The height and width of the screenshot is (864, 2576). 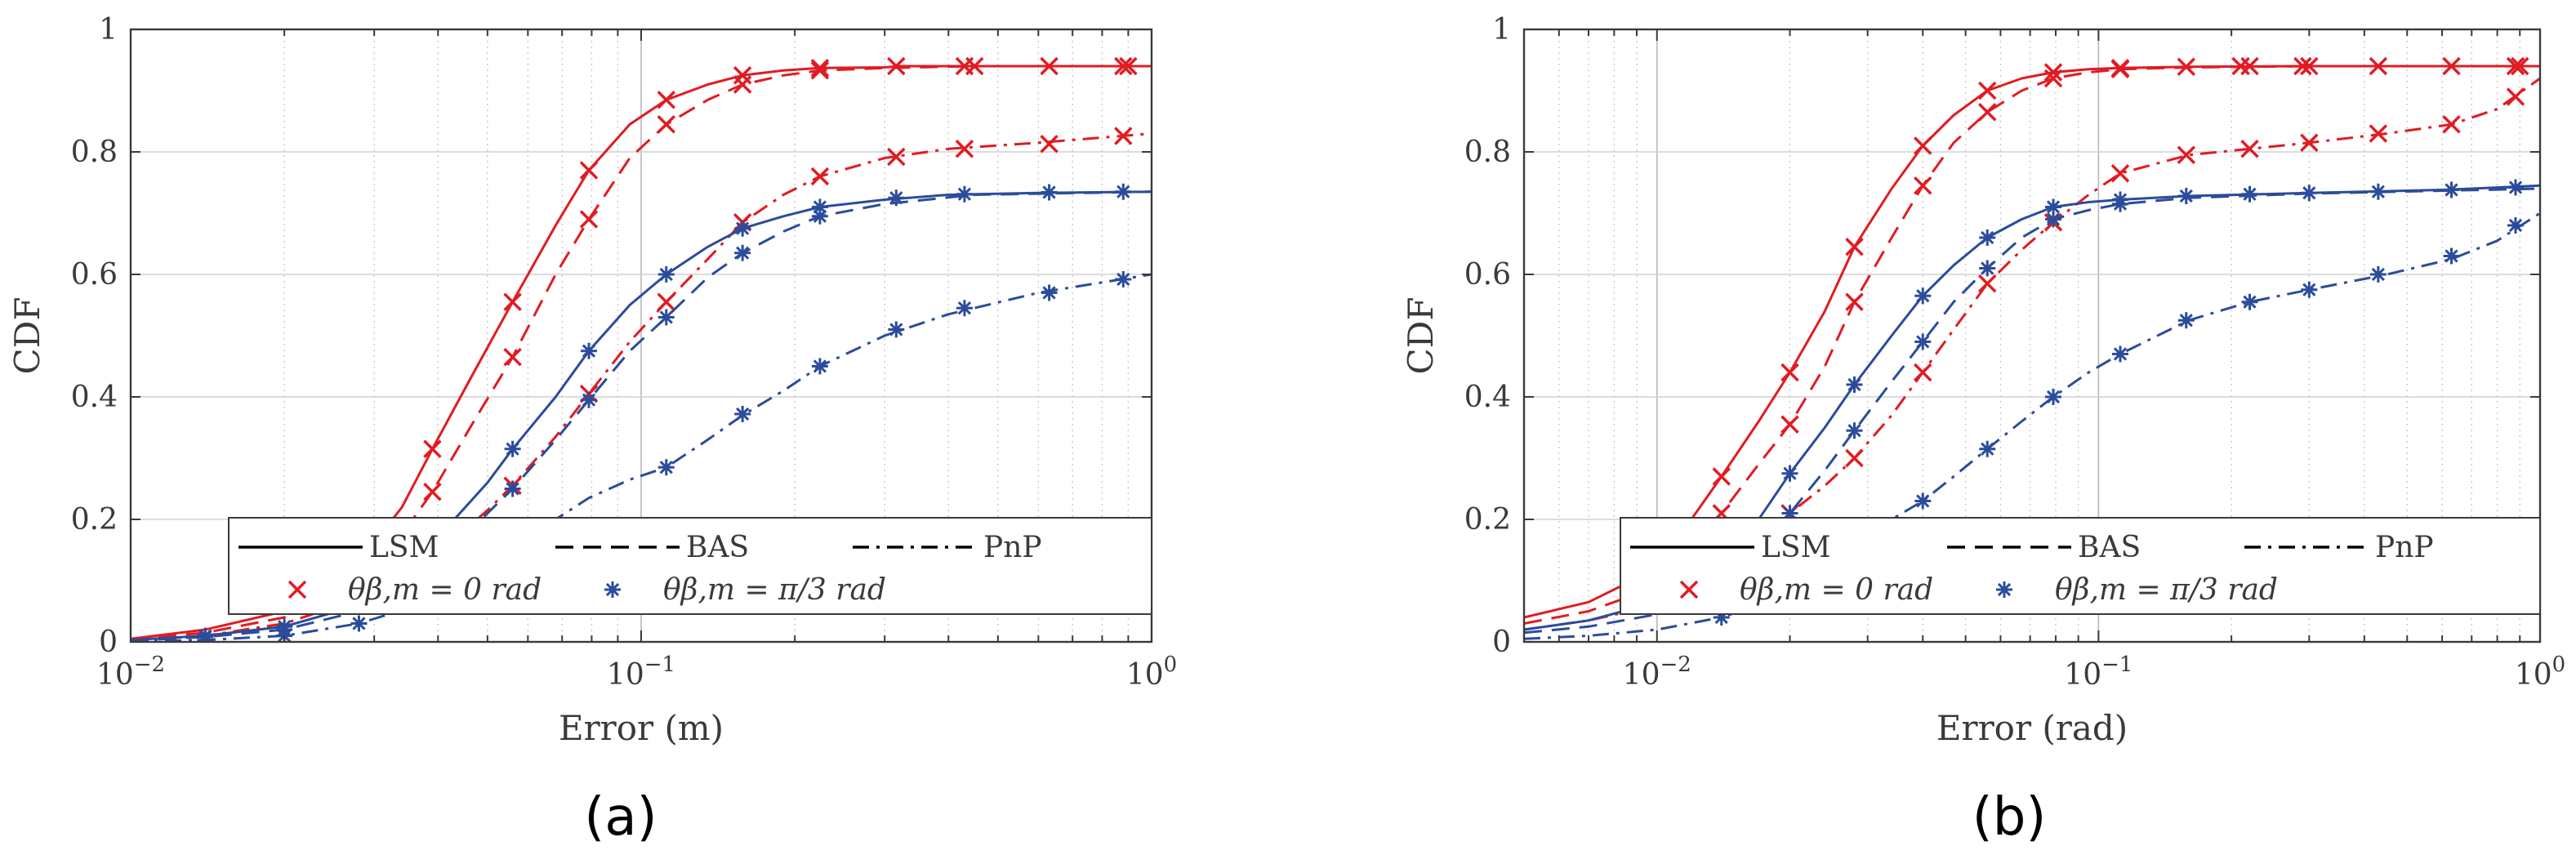 I want to click on x-tick-label: 10⁻², so click(x=1657, y=672).